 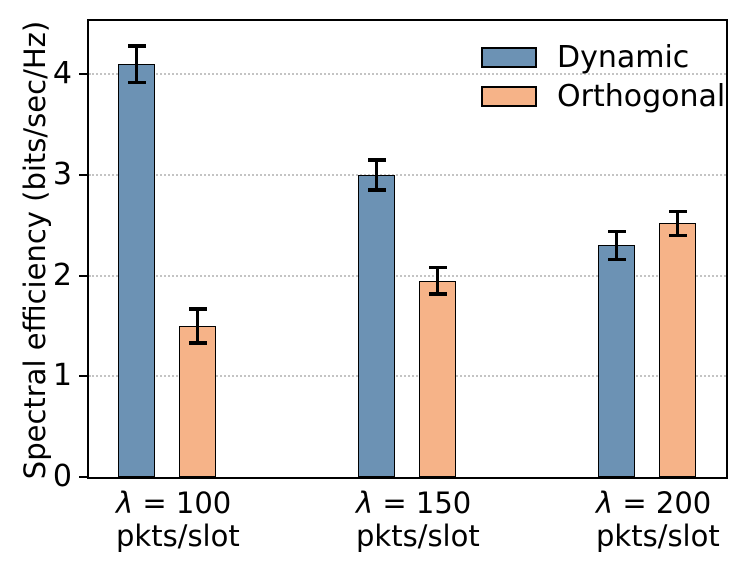 What do you see at coordinates (62, 174) in the screenshot?
I see `y-tick-label-3: 3` at bounding box center [62, 174].